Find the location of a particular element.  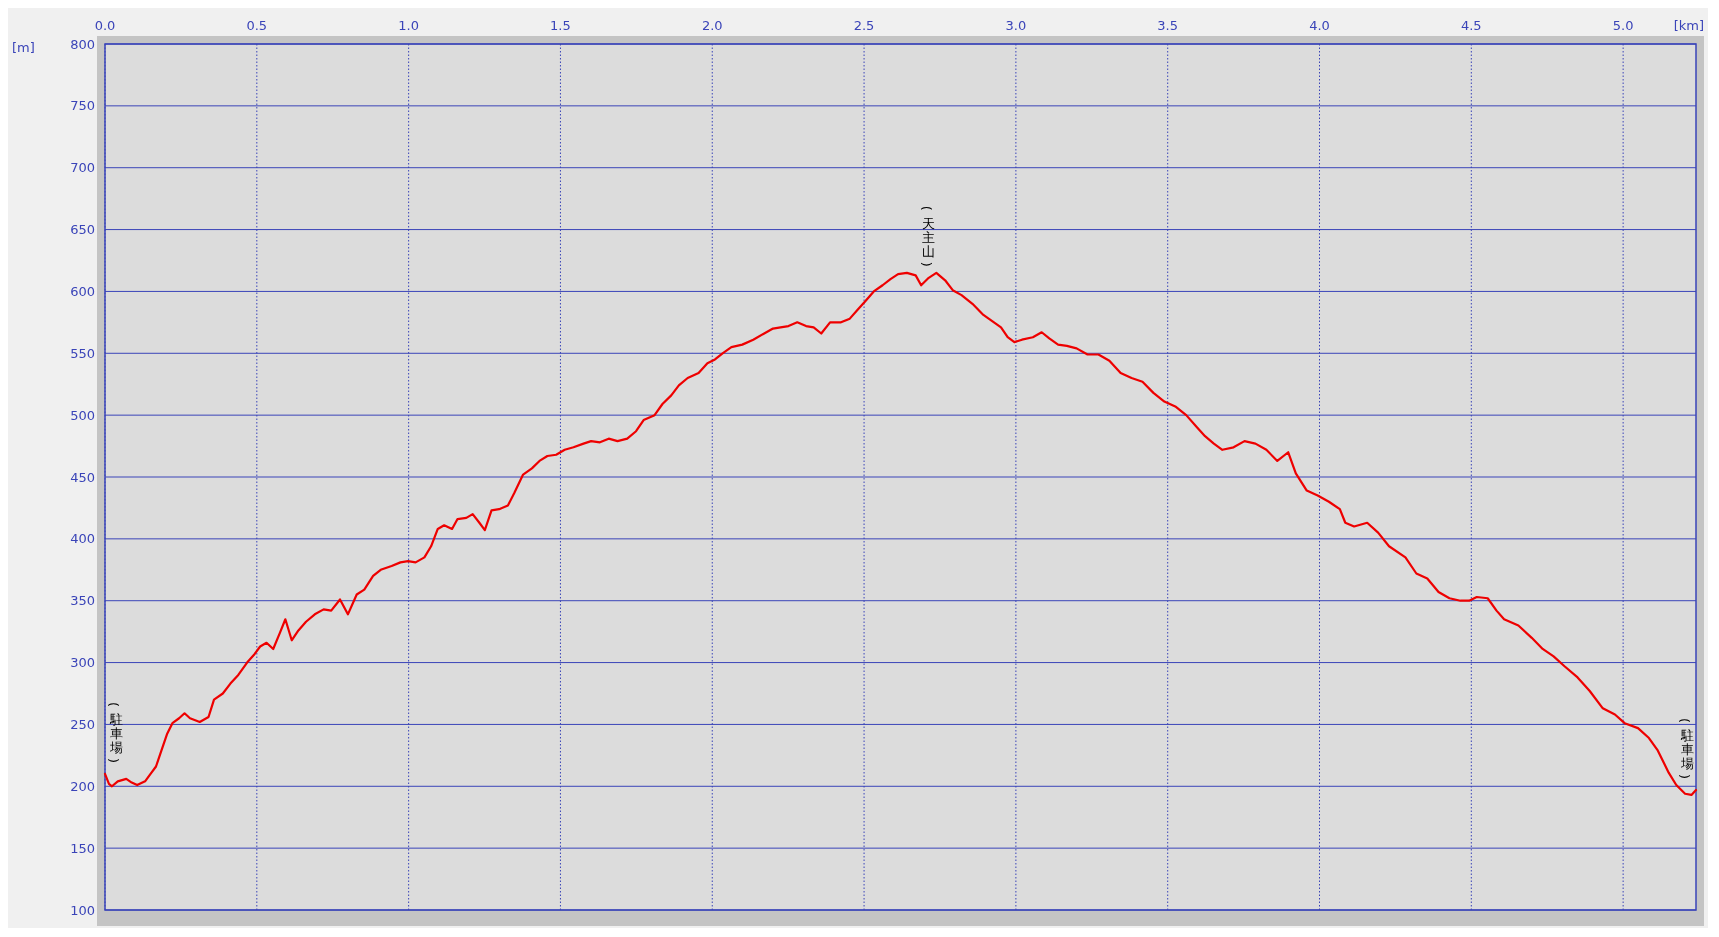

y-tick-label: 800 is located at coordinates (82, 44).